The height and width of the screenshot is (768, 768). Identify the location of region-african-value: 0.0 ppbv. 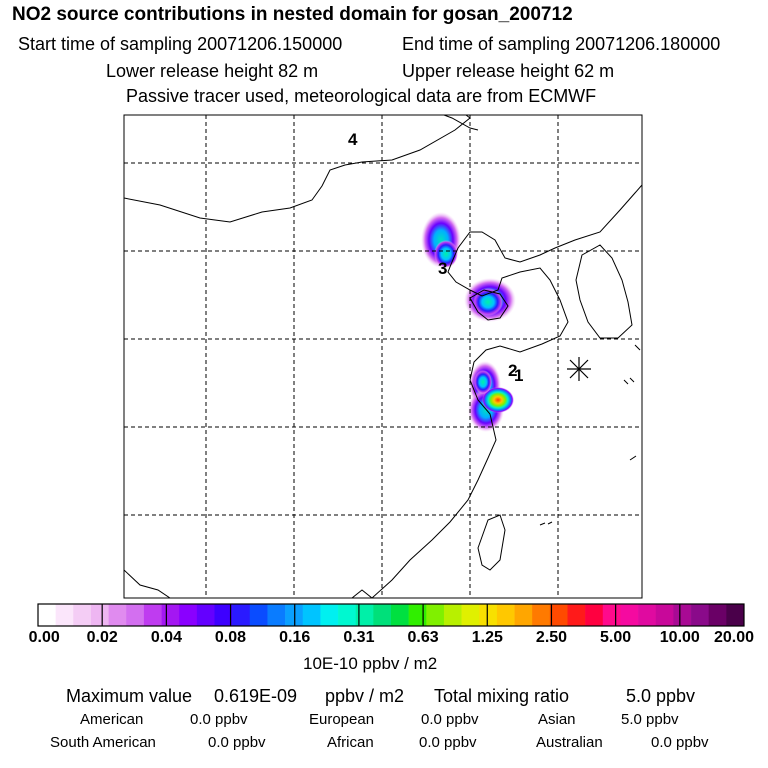
(448, 742).